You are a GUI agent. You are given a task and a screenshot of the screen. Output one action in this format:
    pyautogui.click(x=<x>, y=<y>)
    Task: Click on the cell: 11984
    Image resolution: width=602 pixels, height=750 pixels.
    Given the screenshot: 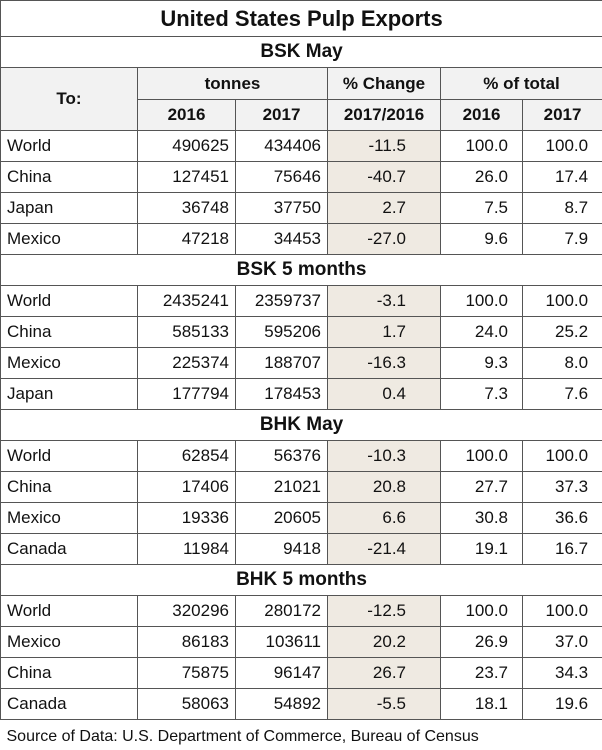 What is the action you would take?
    pyautogui.click(x=187, y=549)
    